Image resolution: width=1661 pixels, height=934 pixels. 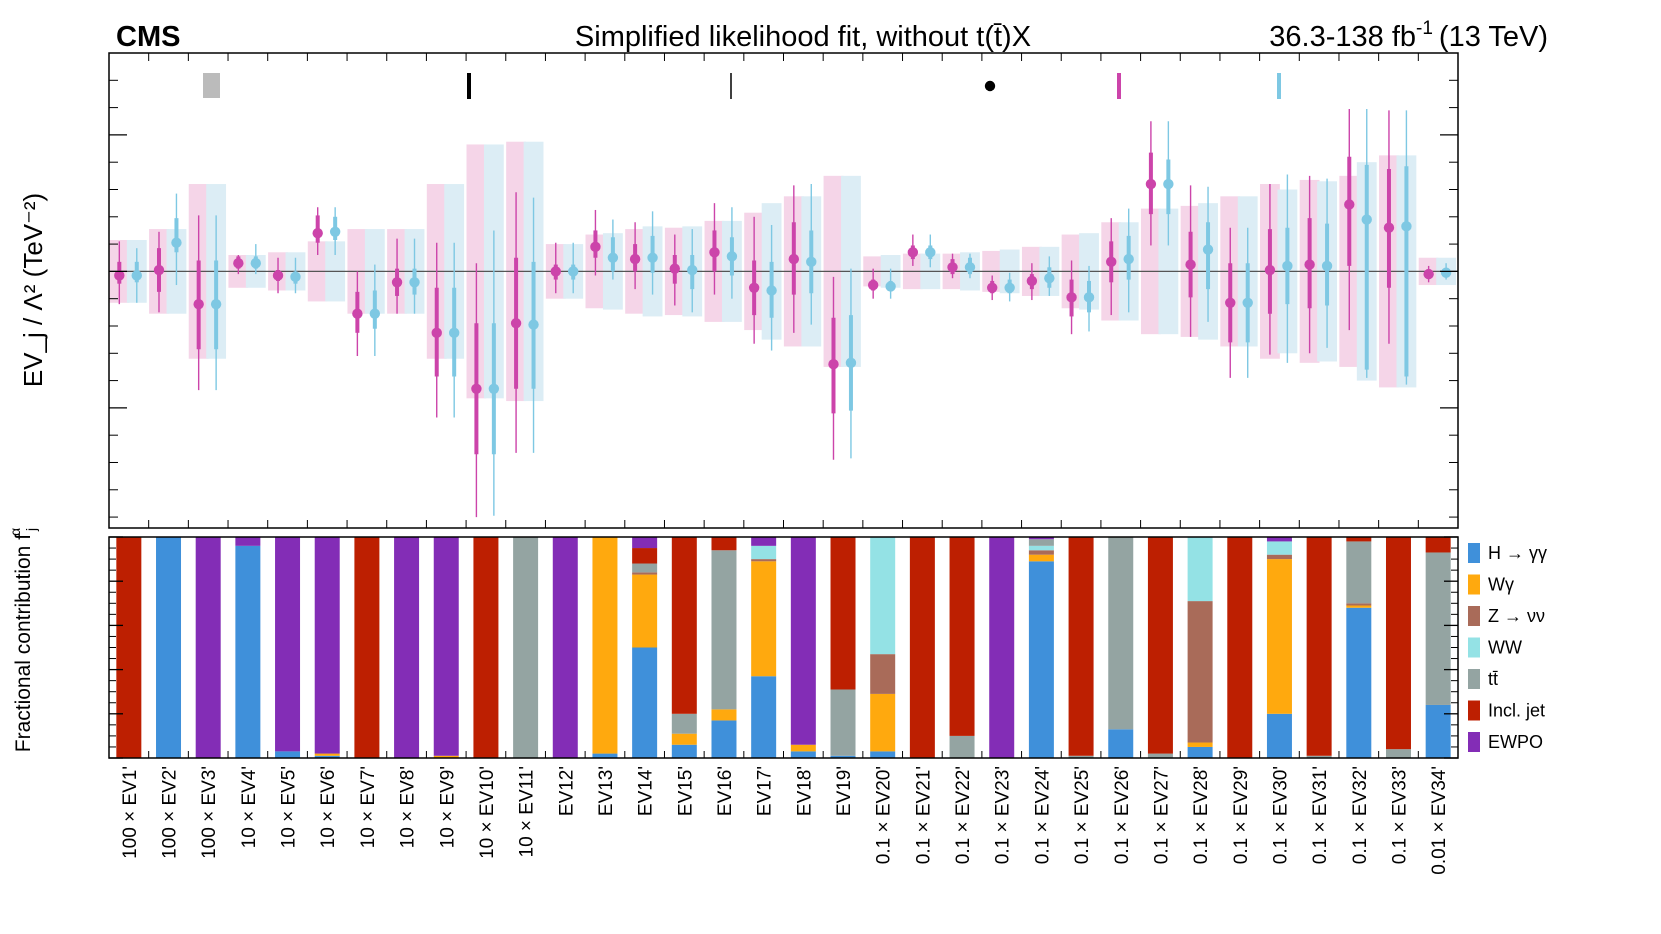 What do you see at coordinates (1119, 86) in the screenshot?
I see `legend-entry-simplified` at bounding box center [1119, 86].